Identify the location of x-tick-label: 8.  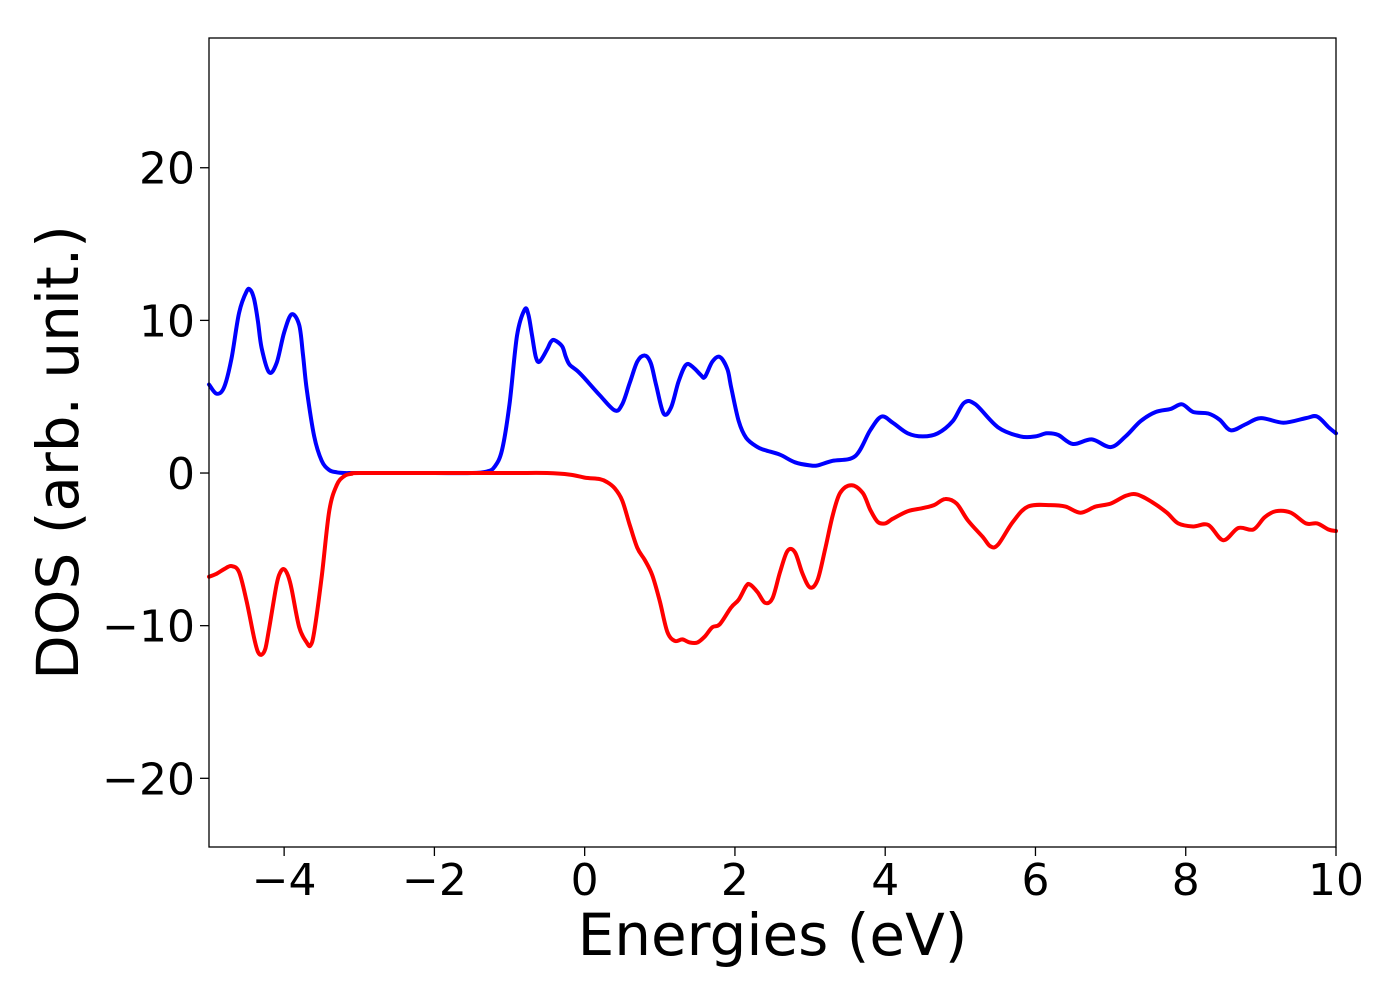
(1186, 880).